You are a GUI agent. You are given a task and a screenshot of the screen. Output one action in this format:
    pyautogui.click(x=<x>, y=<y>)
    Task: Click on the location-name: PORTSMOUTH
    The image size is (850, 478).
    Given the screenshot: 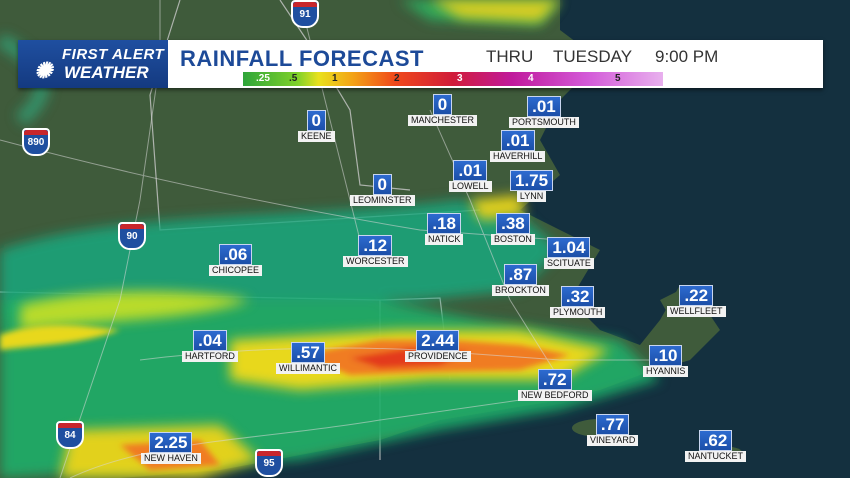 What is the action you would take?
    pyautogui.click(x=544, y=122)
    